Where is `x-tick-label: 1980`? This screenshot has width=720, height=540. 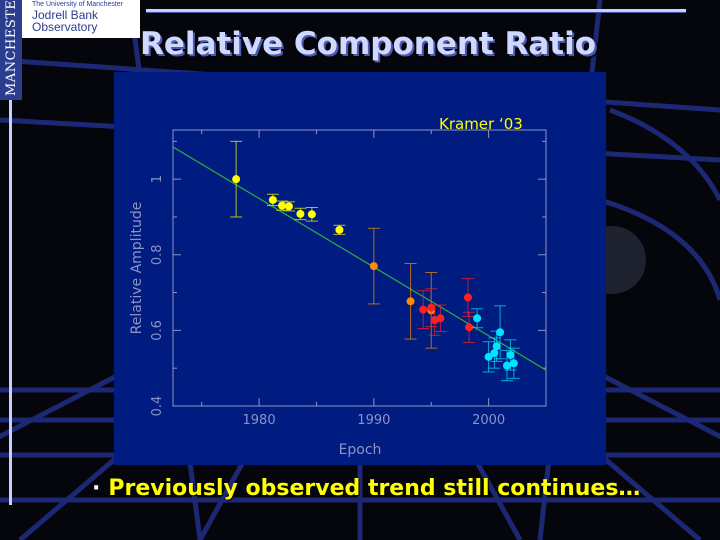
x-tick-label: 1980 is located at coordinates (259, 420).